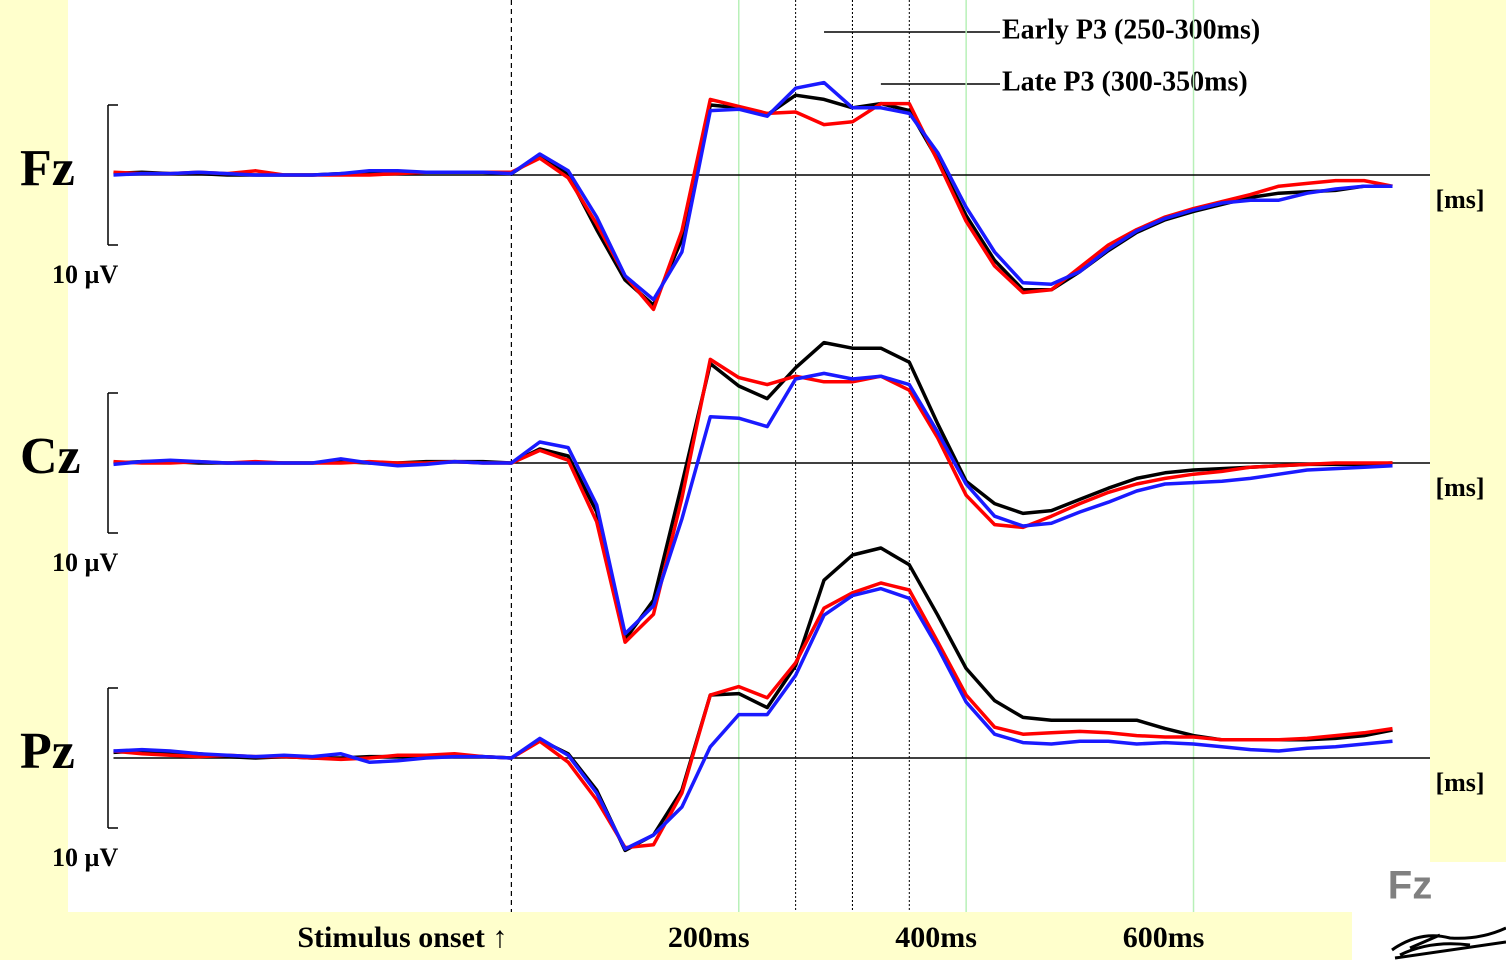 Image resolution: width=1506 pixels, height=960 pixels. I want to click on panel-label: Fz, so click(47, 168).